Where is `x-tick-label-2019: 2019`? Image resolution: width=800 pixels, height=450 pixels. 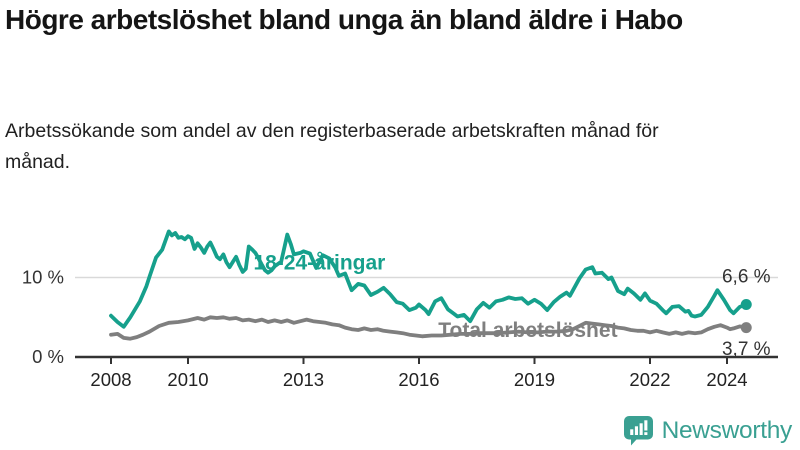 x-tick-label-2019: 2019 is located at coordinates (534, 379).